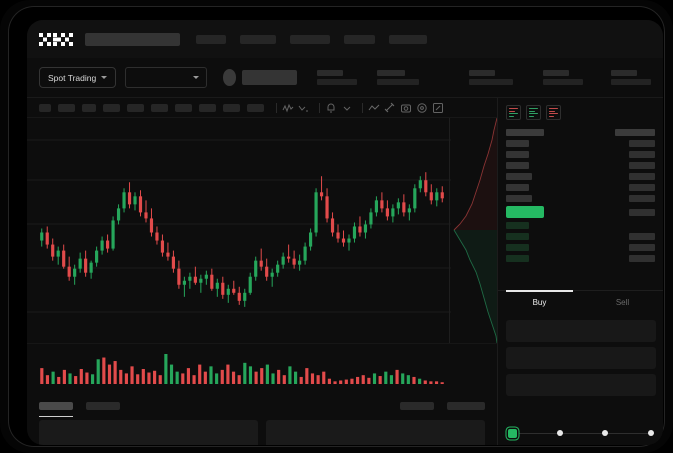 The height and width of the screenshot is (453, 673). Describe the element at coordinates (466, 406) in the screenshot. I see `tab-positions` at that location.